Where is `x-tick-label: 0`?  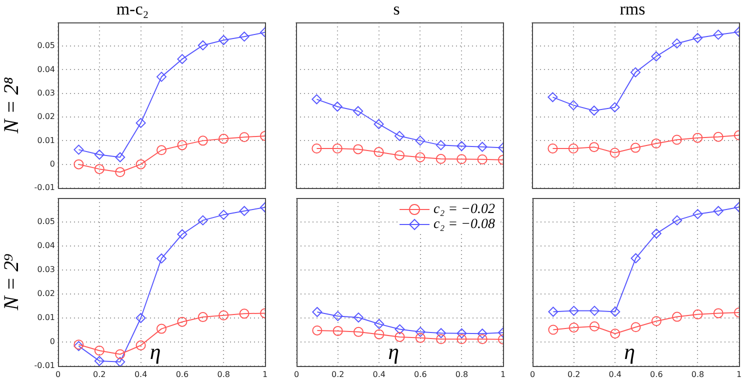
x-tick-label: 0 is located at coordinates (297, 374).